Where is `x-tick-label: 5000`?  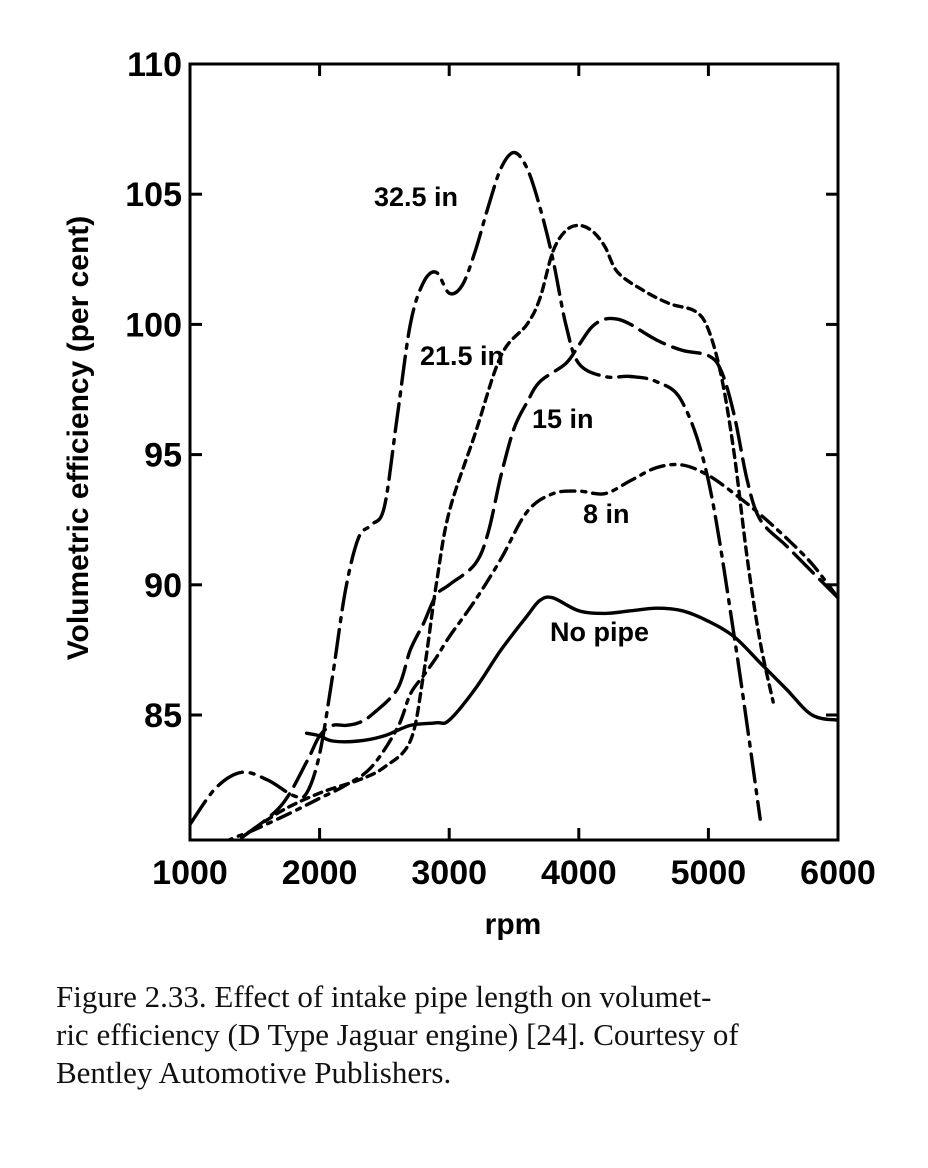 x-tick-label: 5000 is located at coordinates (709, 873).